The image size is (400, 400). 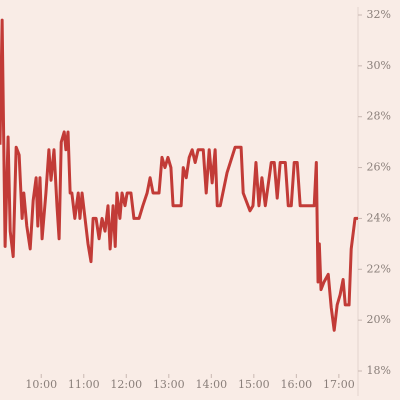 I want to click on x-tick-label: 12:00, so click(x=126, y=384).